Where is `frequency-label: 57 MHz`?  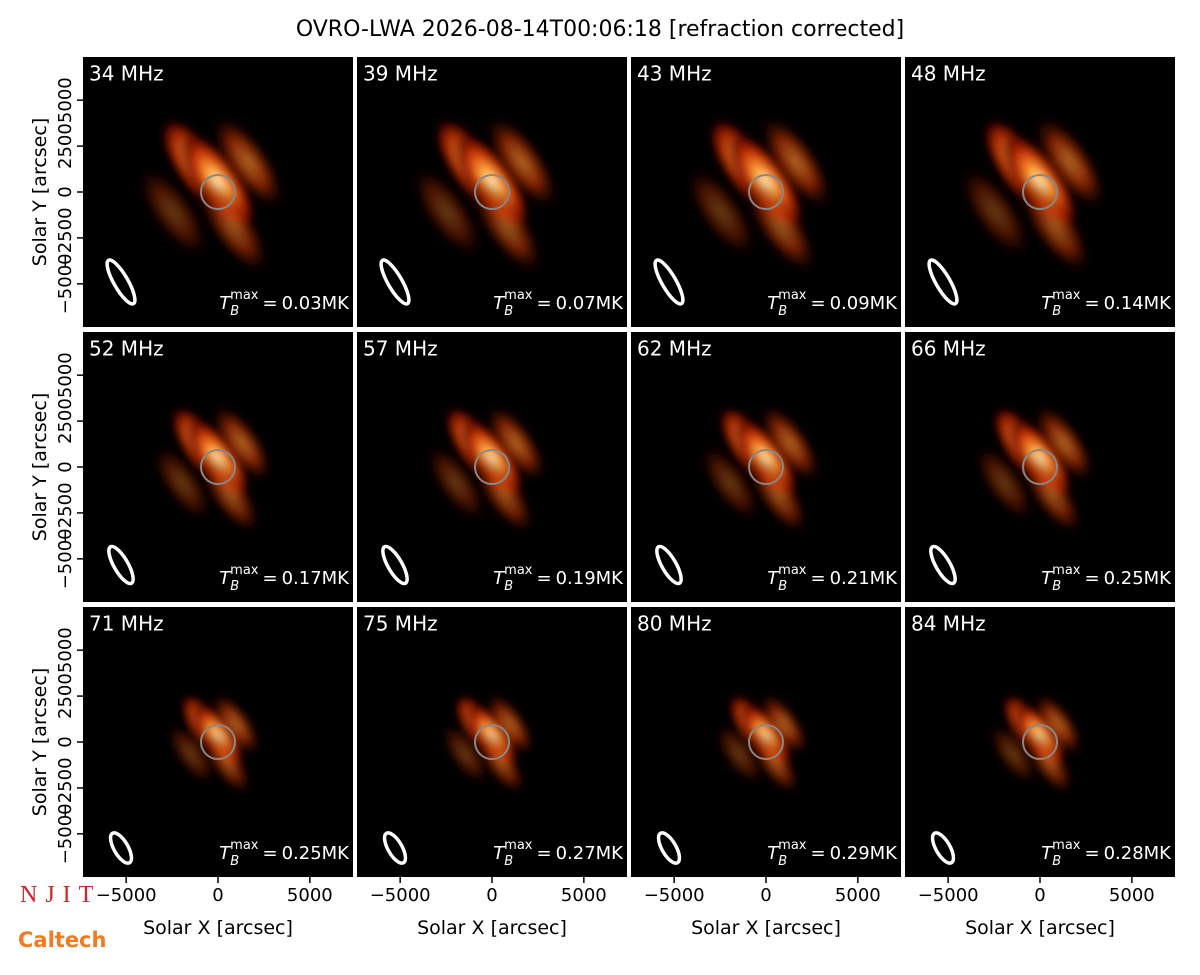 frequency-label: 57 MHz is located at coordinates (400, 349).